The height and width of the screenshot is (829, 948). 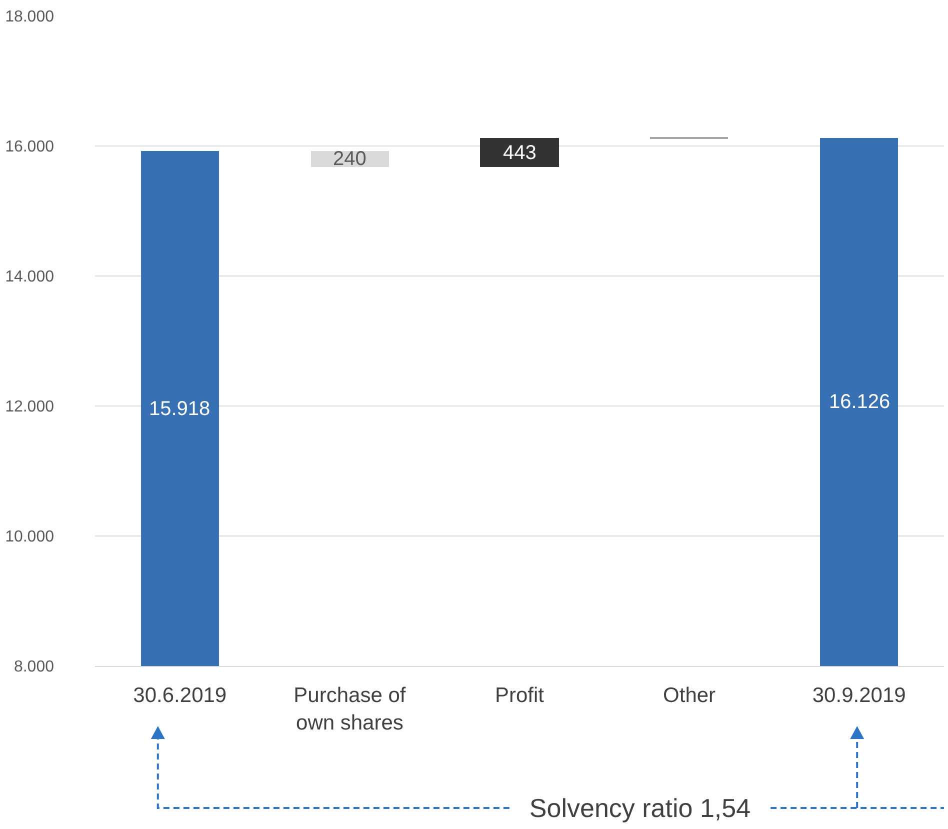 I want to click on data-label: 16.126, so click(x=859, y=402).